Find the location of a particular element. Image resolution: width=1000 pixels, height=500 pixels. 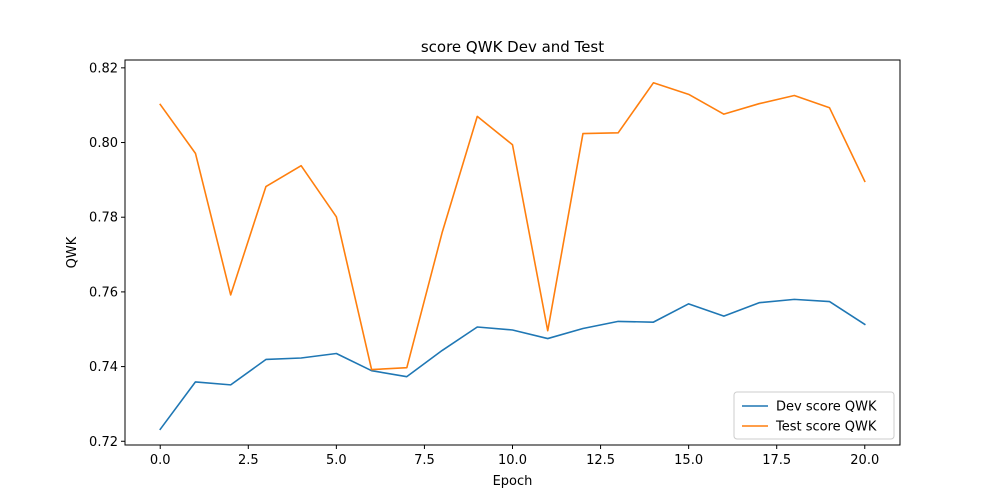

y-tick-label: 0.72 is located at coordinates (103, 442).